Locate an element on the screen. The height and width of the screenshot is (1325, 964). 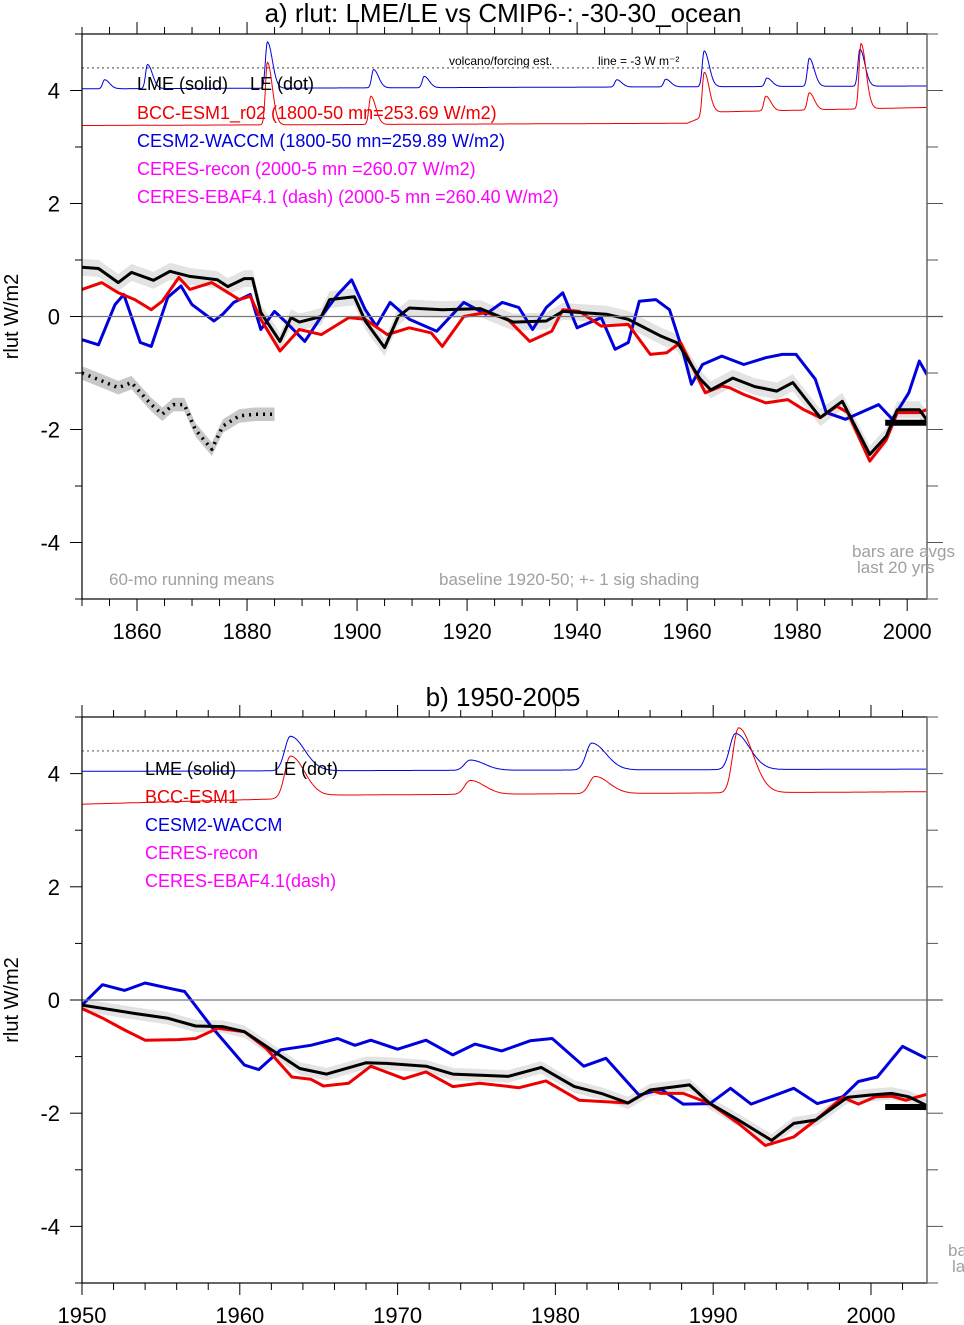
x-tick-label: 1920 is located at coordinates (467, 631).